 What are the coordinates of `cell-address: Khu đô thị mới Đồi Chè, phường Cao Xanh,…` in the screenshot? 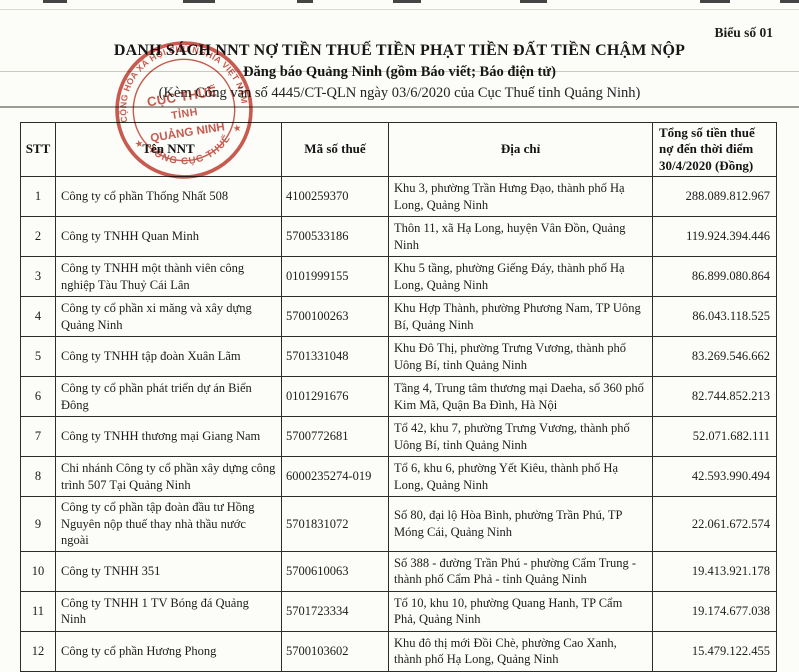 It's located at (520, 651).